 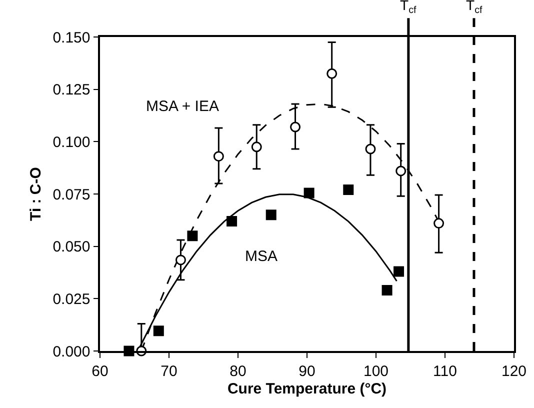 I want to click on x-tick-label: 60, so click(x=100, y=371).